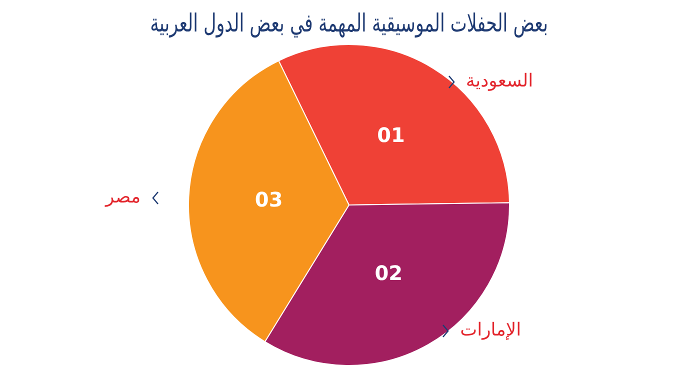 This screenshot has width=698, height=374. What do you see at coordinates (349, 23) in the screenshot?
I see `chart-title: بعض الحفلات الموسيقية المهمة في بعض الدول العربية` at bounding box center [349, 23].